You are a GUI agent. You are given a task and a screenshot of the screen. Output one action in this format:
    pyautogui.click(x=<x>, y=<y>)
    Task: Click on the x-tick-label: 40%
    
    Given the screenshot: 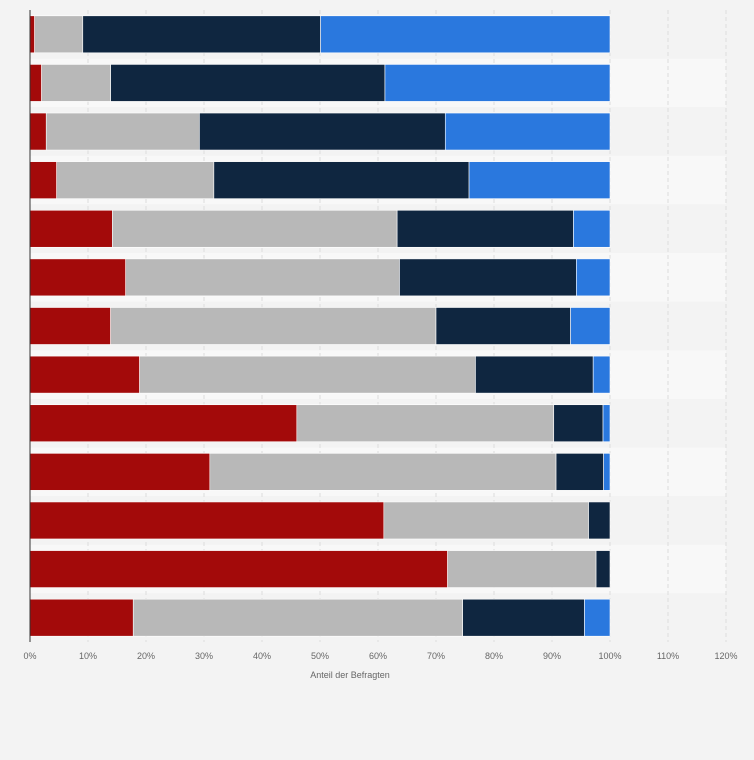 What is the action you would take?
    pyautogui.click(x=262, y=656)
    